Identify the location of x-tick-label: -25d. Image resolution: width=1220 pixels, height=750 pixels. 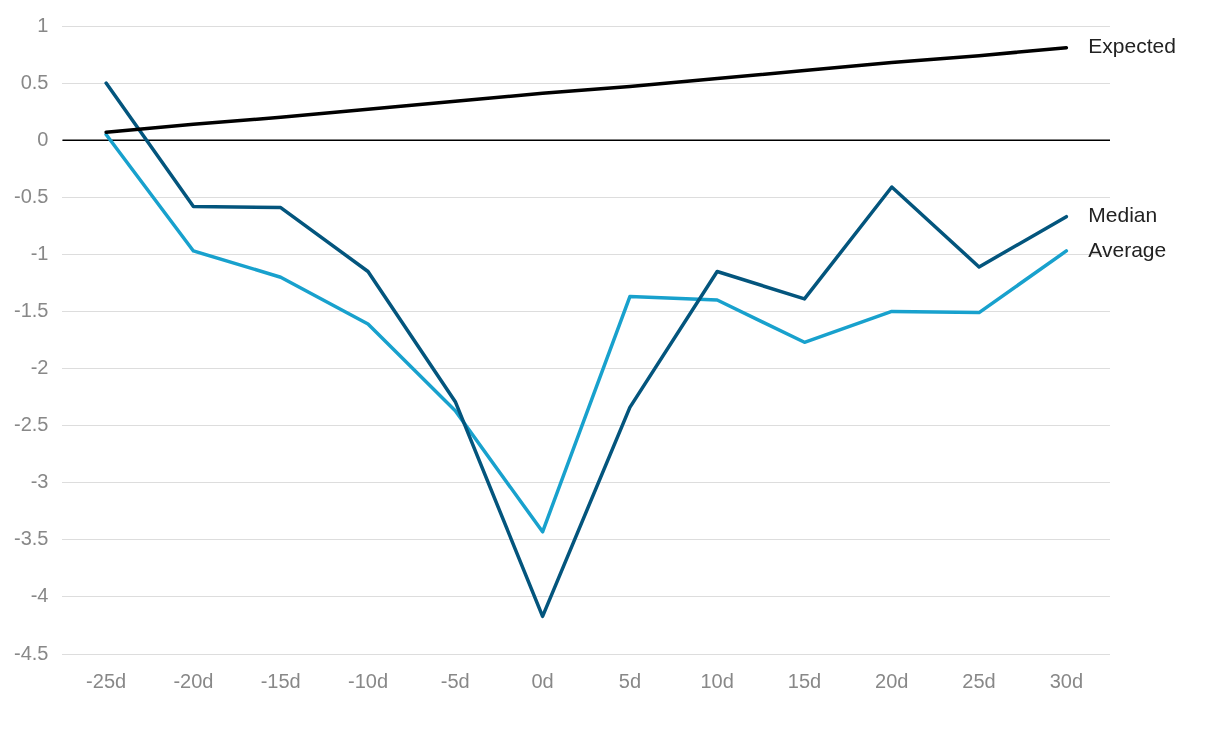
(106, 680).